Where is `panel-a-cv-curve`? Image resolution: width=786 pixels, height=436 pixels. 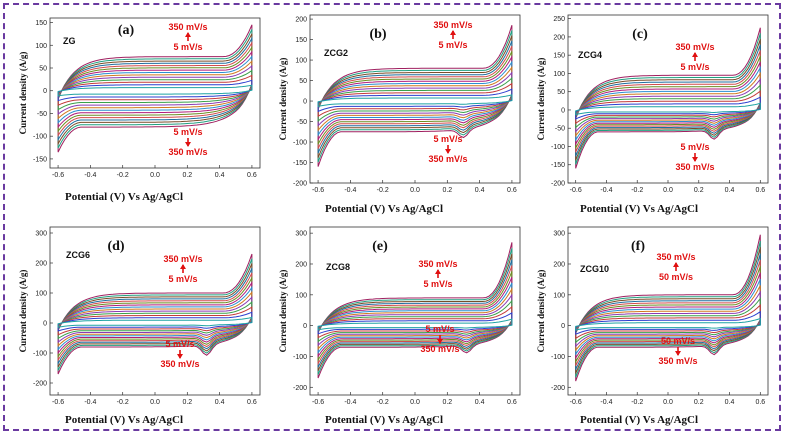 panel-a-cv-curve is located at coordinates (155, 90).